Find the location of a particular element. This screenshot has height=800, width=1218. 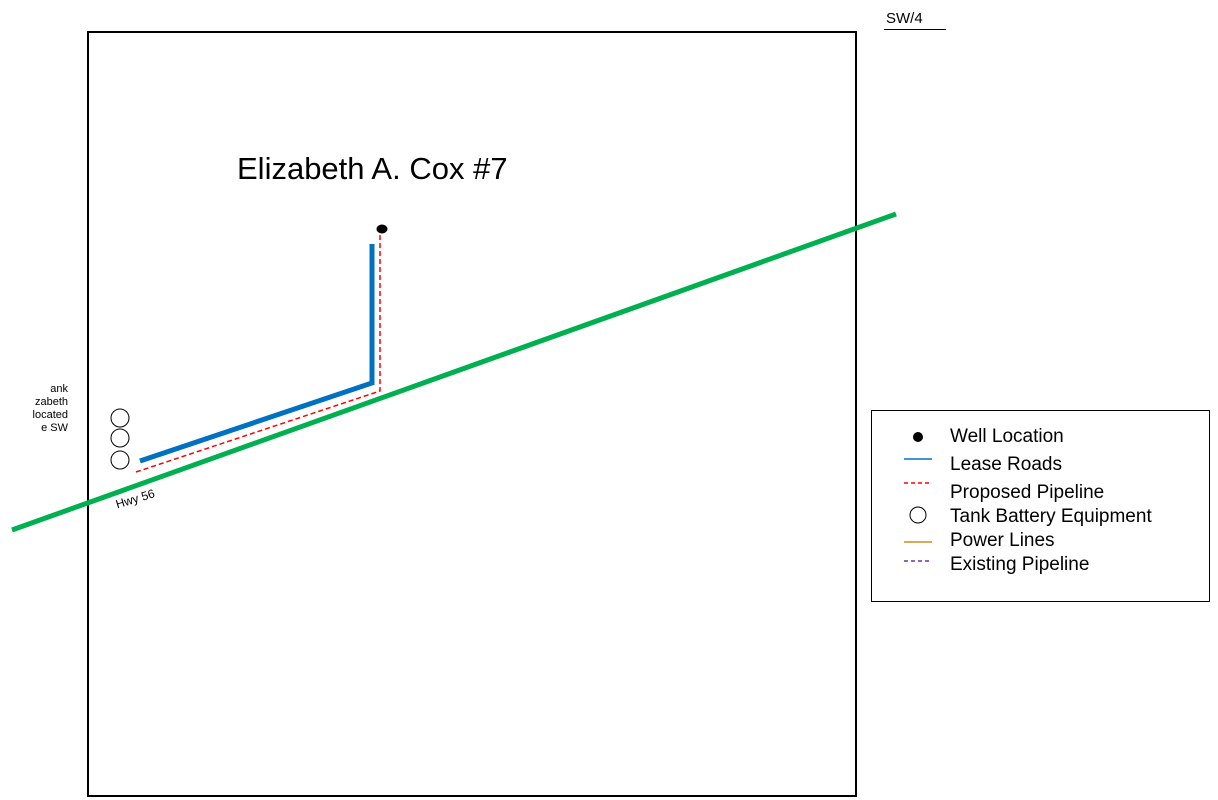

legend-item-existing-pipeline: Existing Pipeline is located at coordinates (1041, 565).